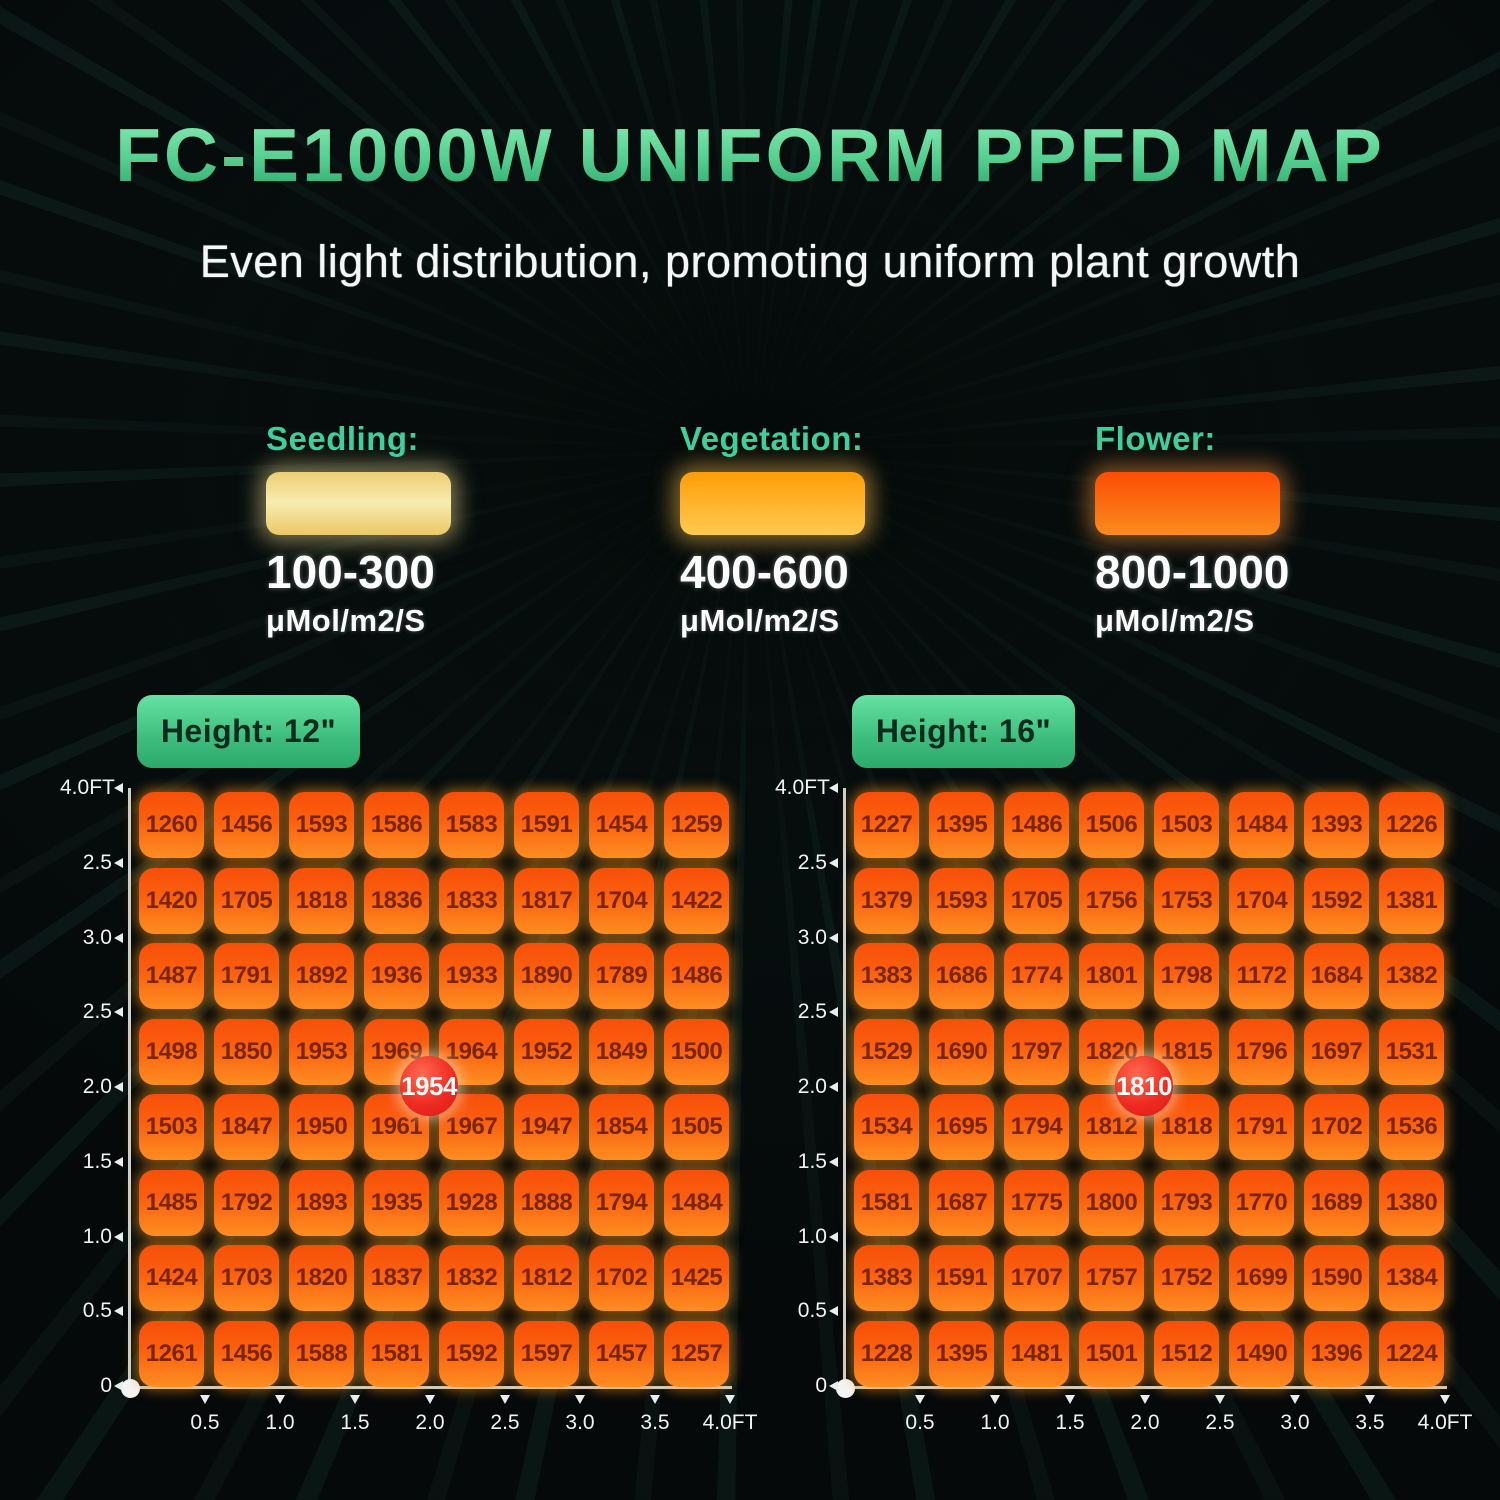 The image size is (1500, 1500). I want to click on ppfd-cell: 1581, so click(886, 1202).